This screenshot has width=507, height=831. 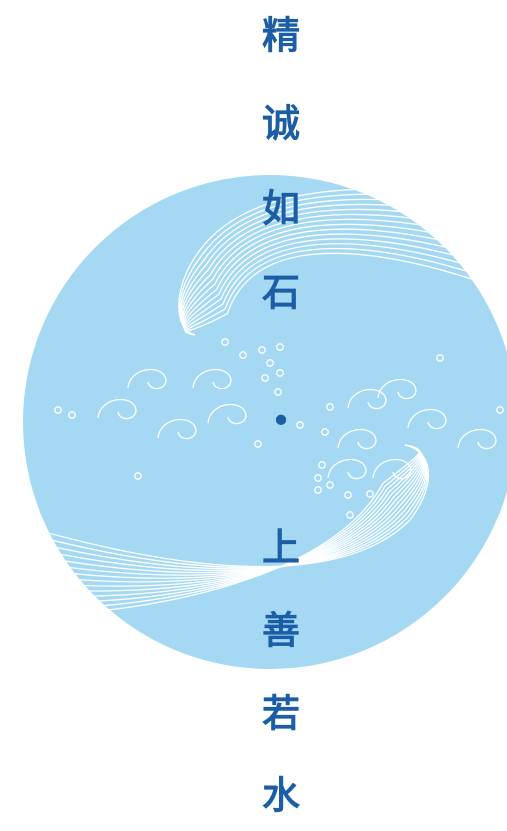 What do you see at coordinates (281, 210) in the screenshot?
I see `character: 如` at bounding box center [281, 210].